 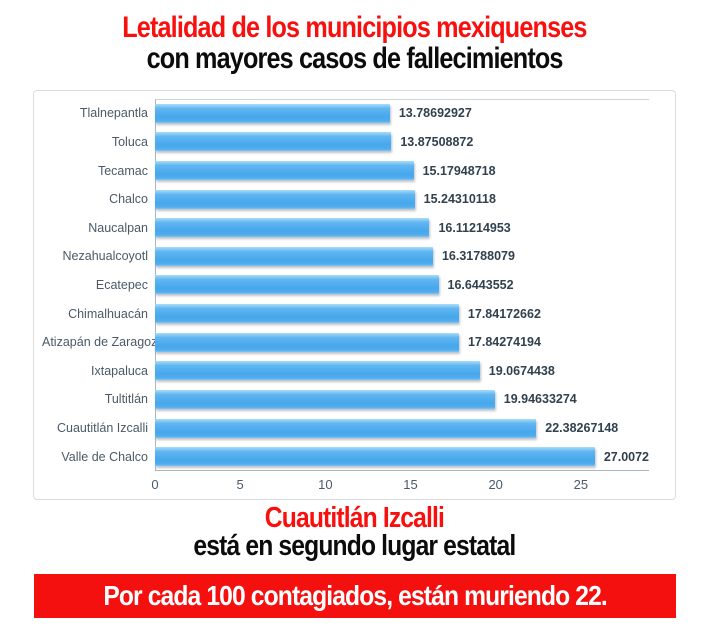 I want to click on category-label: Naucalpan, so click(x=118, y=227).